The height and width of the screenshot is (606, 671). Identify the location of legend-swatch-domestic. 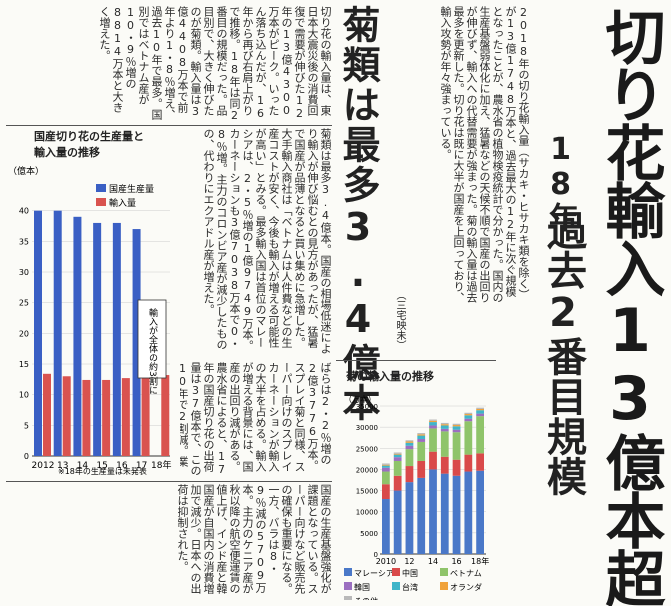
(101, 188).